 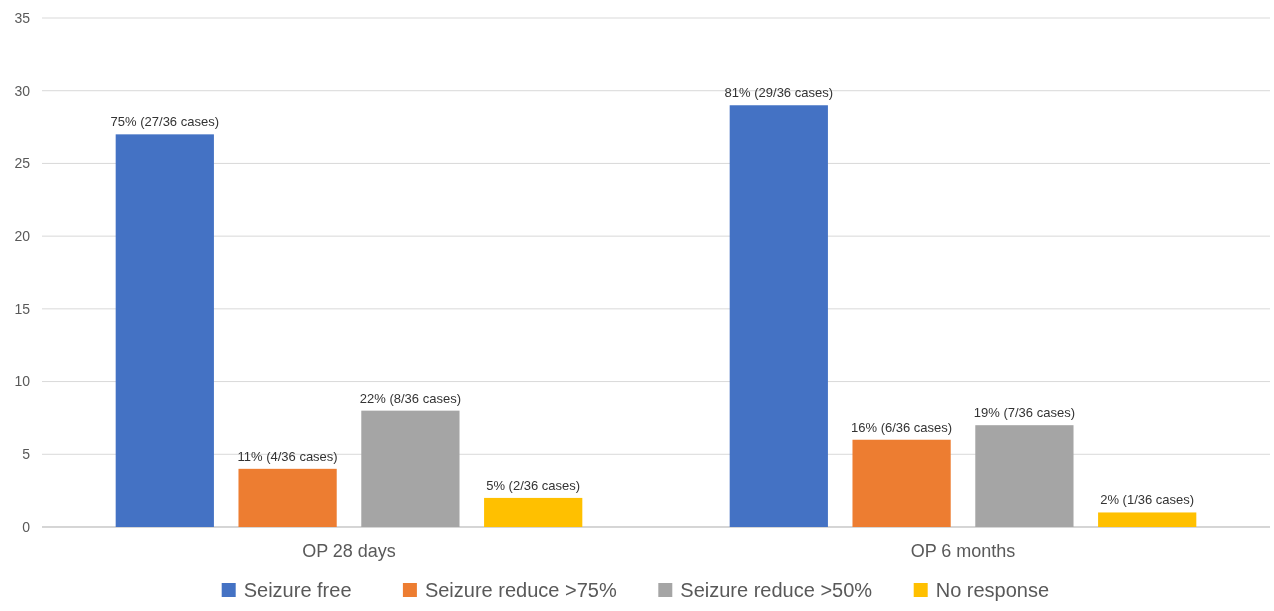 I want to click on data-label: 81% (29/36 cases), so click(x=778, y=93).